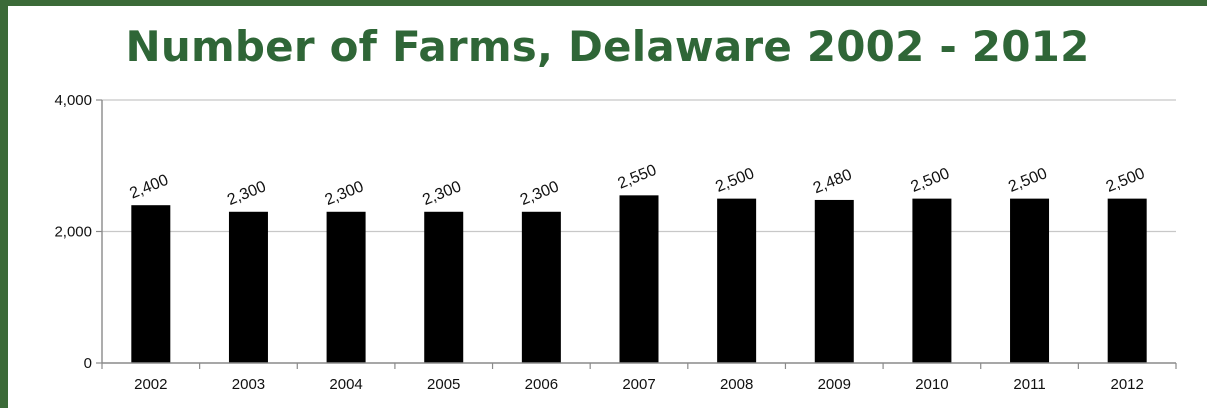 The height and width of the screenshot is (408, 1207). Describe the element at coordinates (73, 100) in the screenshot. I see `y-tick-label: 4,000` at that location.